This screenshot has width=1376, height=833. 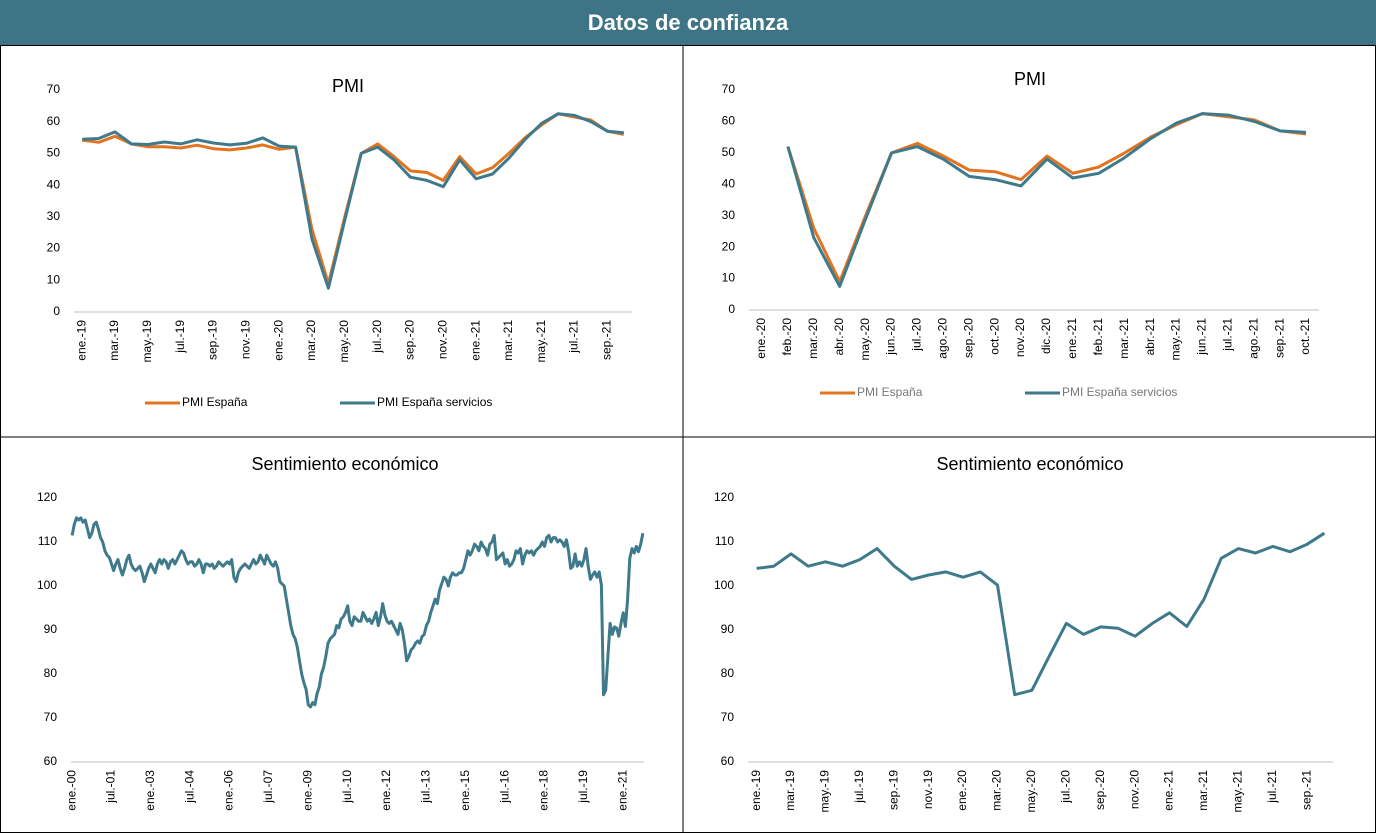 What do you see at coordinates (729, 278) in the screenshot?
I see `y-tick-label: 10` at bounding box center [729, 278].